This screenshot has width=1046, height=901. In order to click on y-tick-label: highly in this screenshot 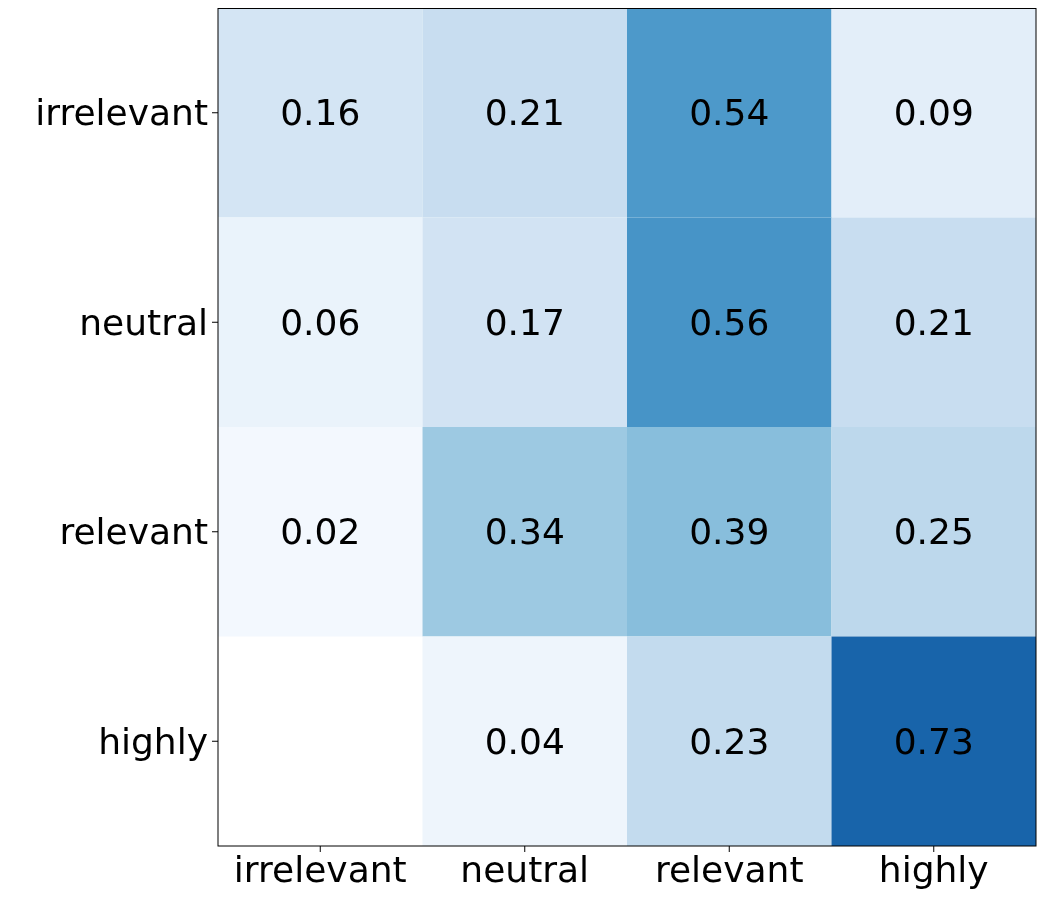, I will do `click(153, 741)`.